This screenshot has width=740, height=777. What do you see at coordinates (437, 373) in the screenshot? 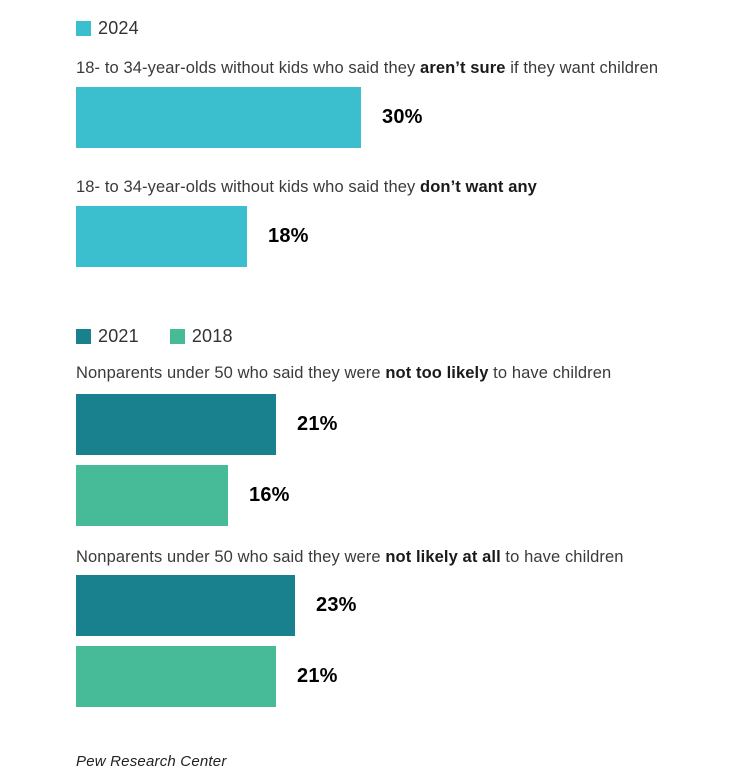
I see `caption-bold: not too likely` at bounding box center [437, 373].